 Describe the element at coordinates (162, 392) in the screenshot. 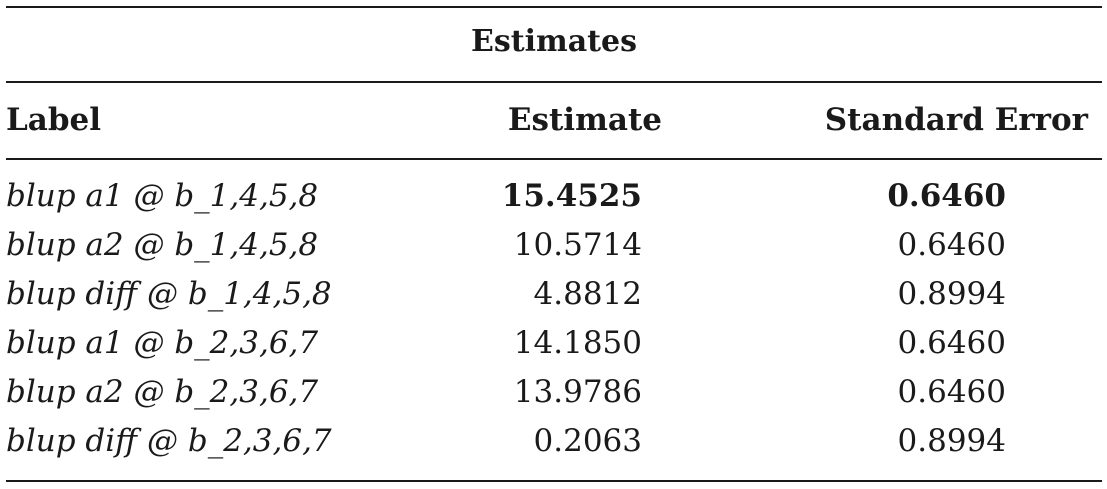

I see `row-label: blup a2 @ b_2,3,6,7` at that location.